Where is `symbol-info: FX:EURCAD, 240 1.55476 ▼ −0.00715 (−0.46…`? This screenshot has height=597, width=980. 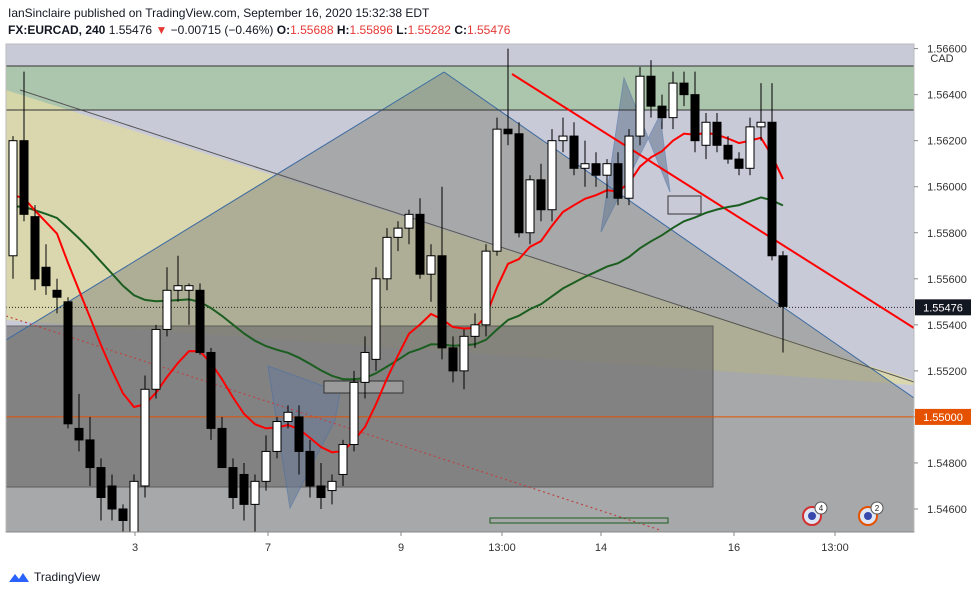
symbol-info: FX:EURCAD, 240 1.55476 ▼ −0.00715 (−0.46… is located at coordinates (259, 30).